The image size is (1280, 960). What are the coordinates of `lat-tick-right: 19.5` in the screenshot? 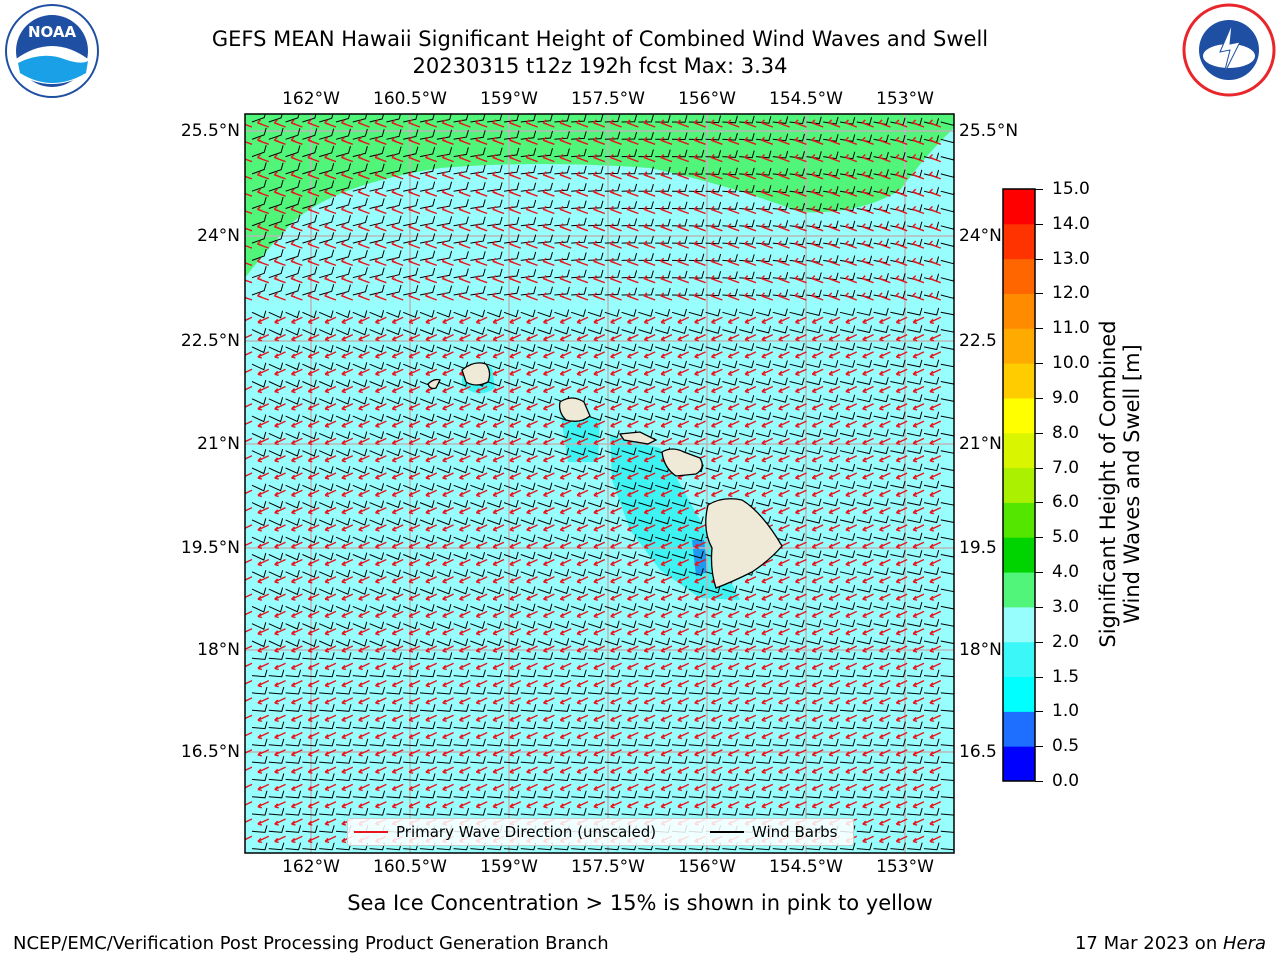 It's located at (978, 548).